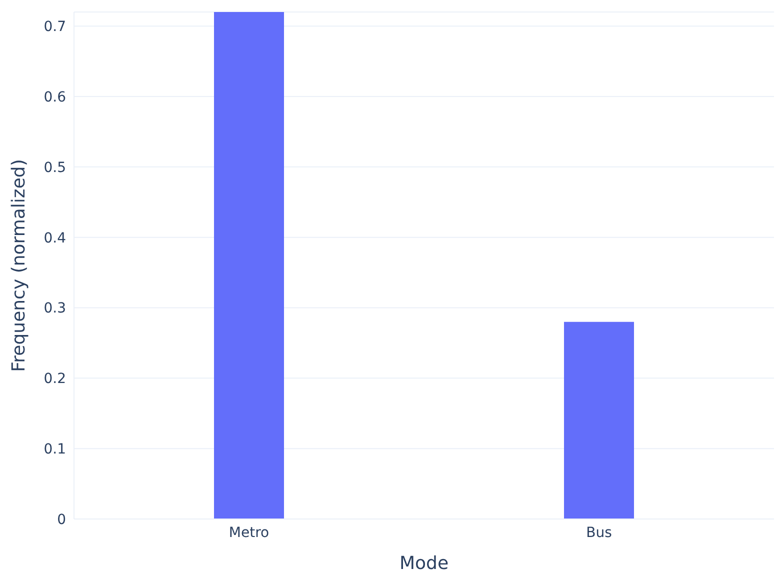 The image size is (782, 585). I want to click on x-tick-label: Metro, so click(249, 532).